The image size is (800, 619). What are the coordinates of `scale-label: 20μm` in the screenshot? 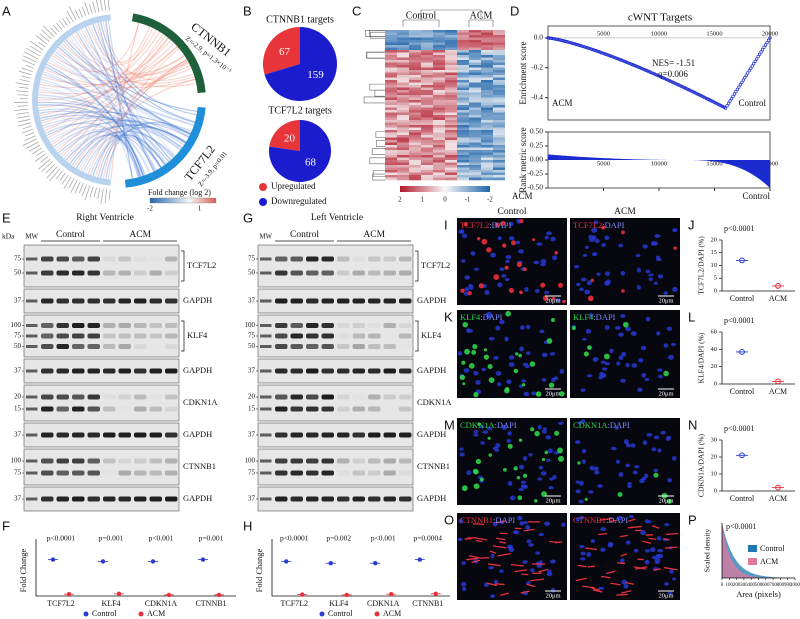 It's located at (552, 595).